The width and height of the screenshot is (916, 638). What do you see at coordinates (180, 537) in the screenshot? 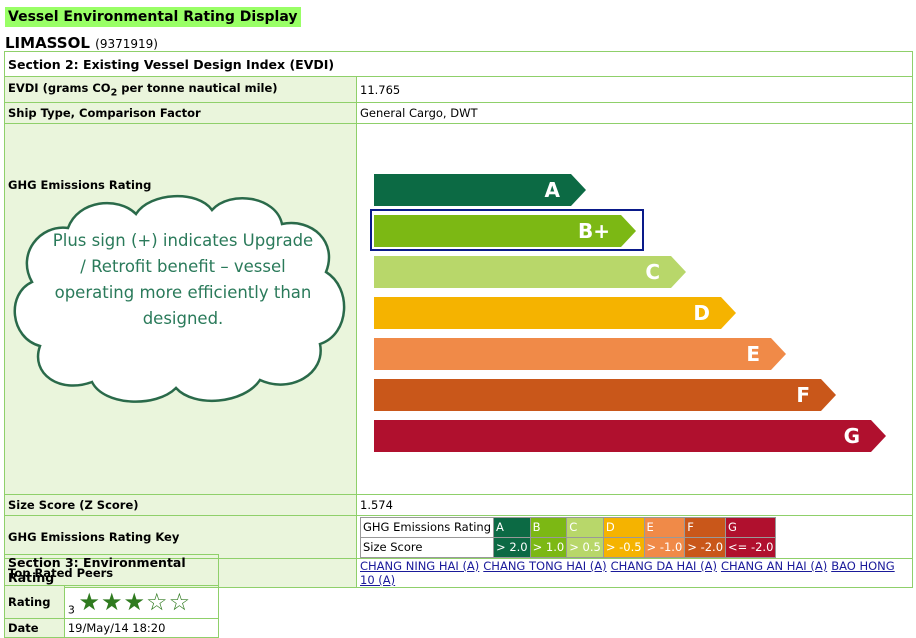
I see `rating-key-label: GHG Emissions Rating Key` at bounding box center [180, 537].